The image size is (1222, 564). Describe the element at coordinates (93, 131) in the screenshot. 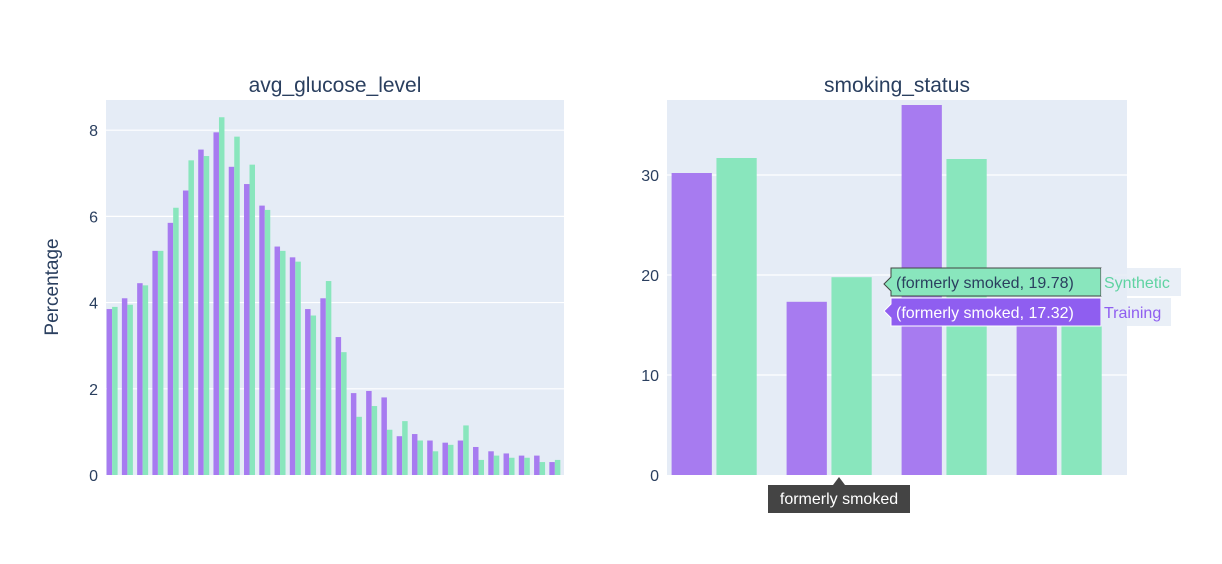

I see `y-tick-label: 8` at that location.